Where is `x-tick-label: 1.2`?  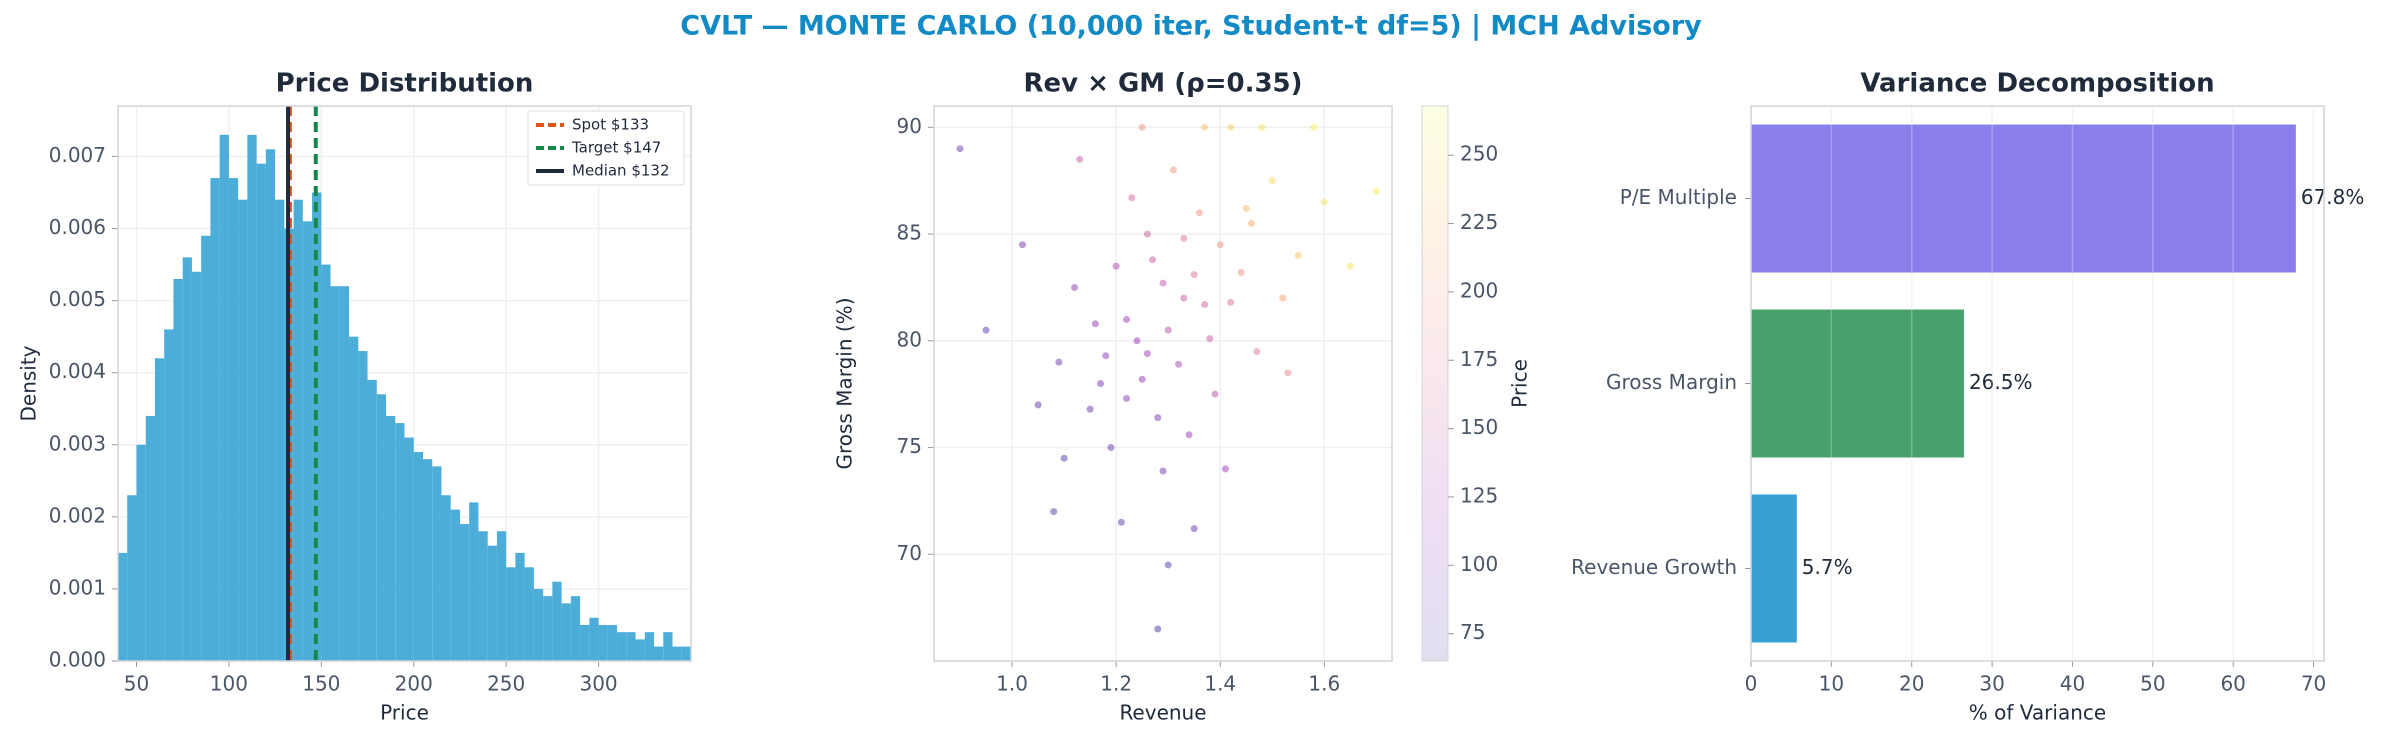 x-tick-label: 1.2 is located at coordinates (1116, 684).